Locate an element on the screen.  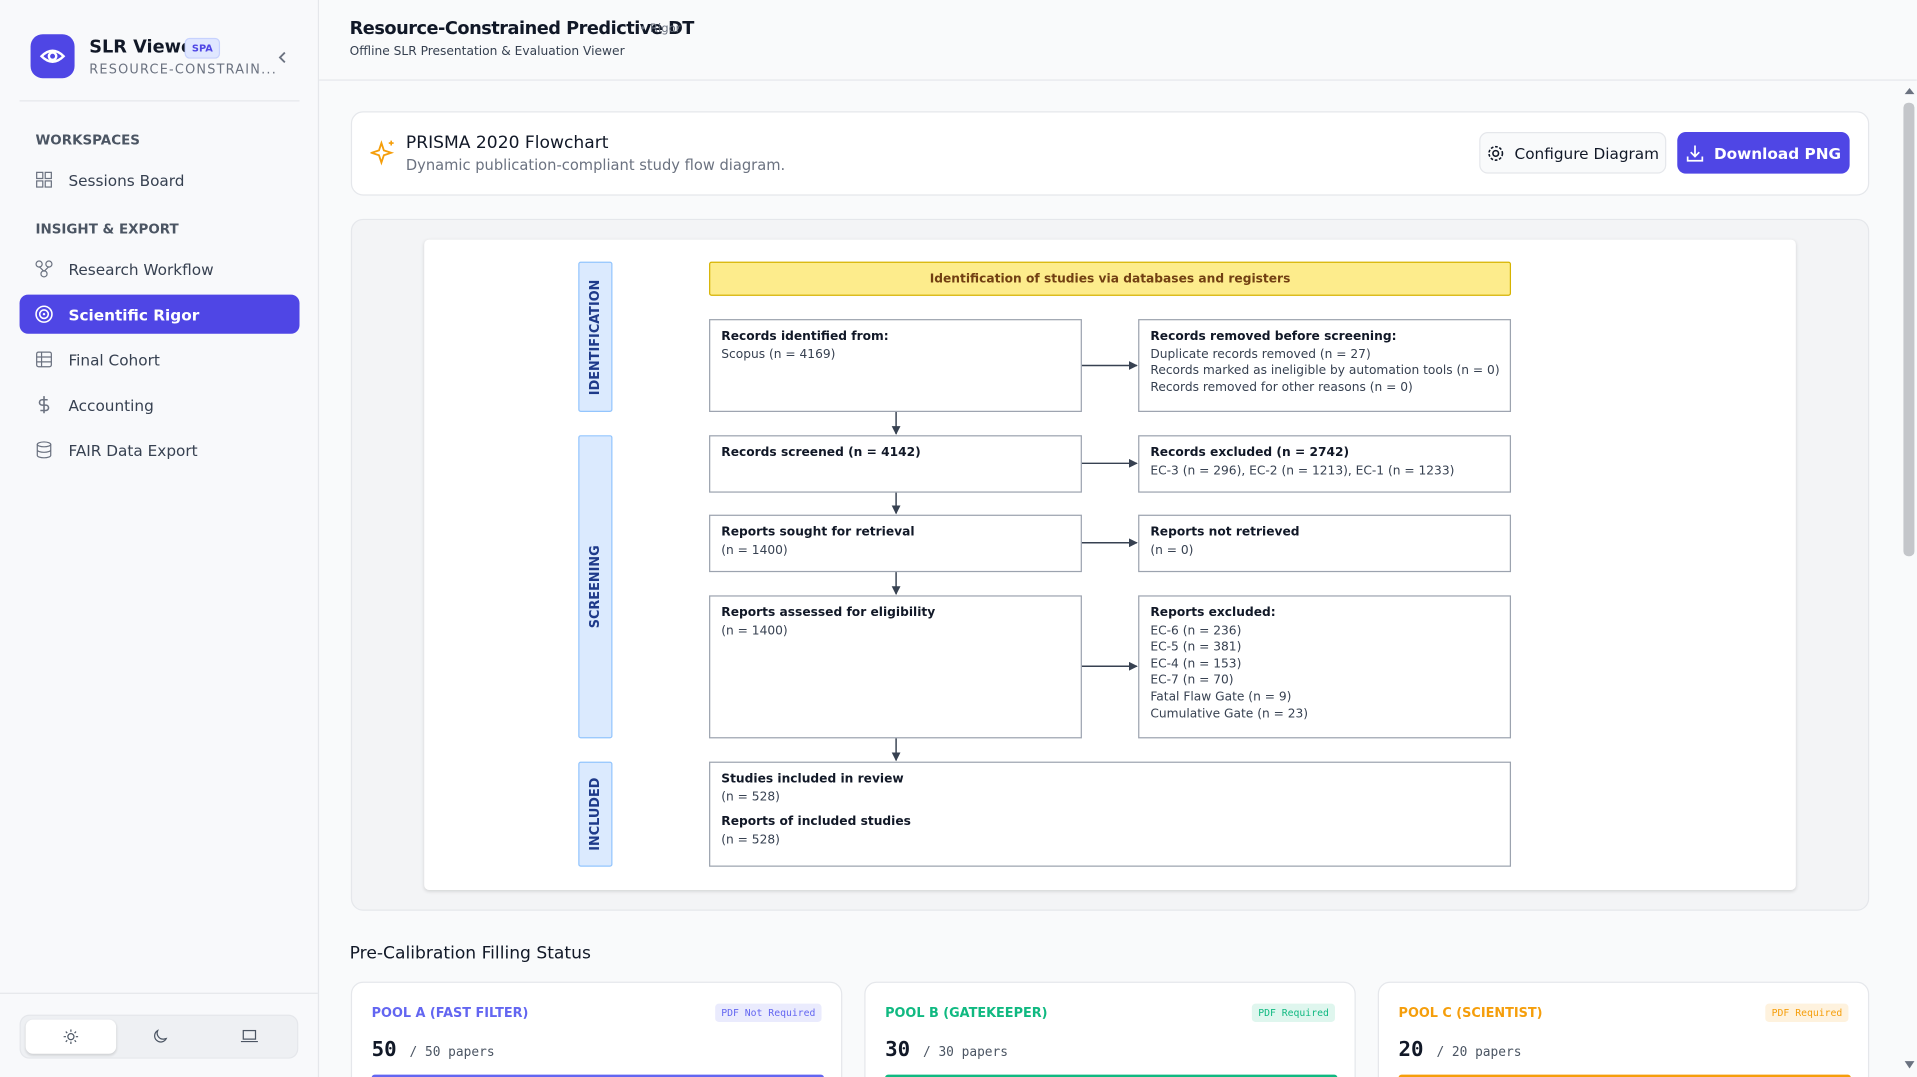
theme-dark is located at coordinates (160, 1036).